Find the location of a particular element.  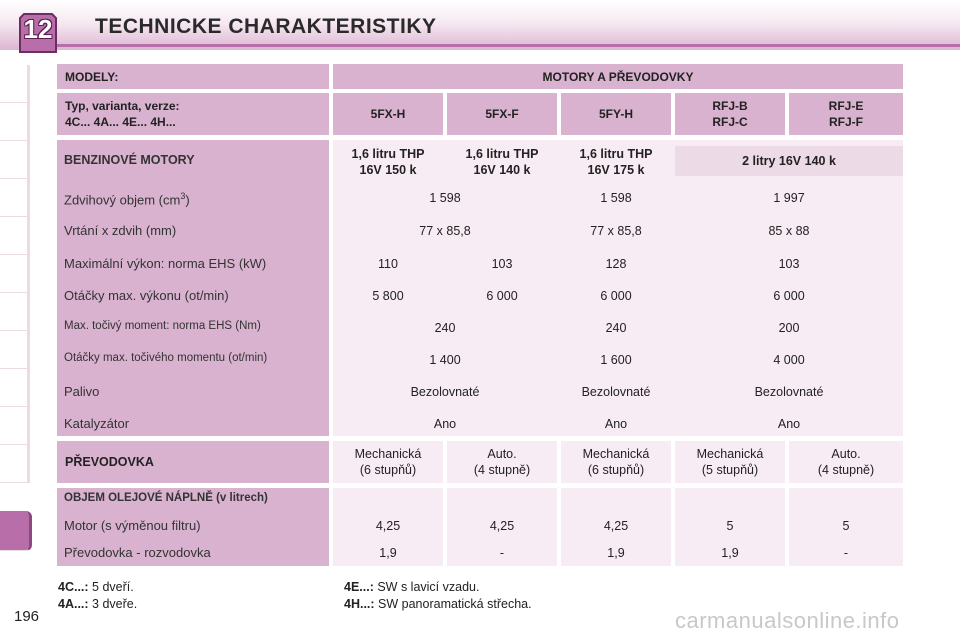

gearbox-label: PŘEVODOVKA is located at coordinates (193, 462).